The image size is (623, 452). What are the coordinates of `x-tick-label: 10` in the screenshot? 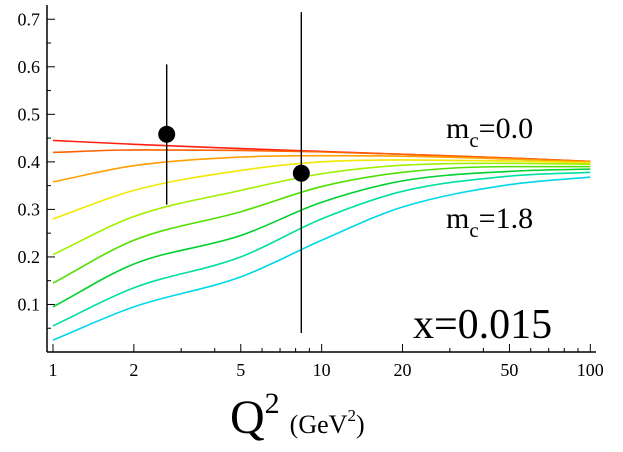 It's located at (322, 370).